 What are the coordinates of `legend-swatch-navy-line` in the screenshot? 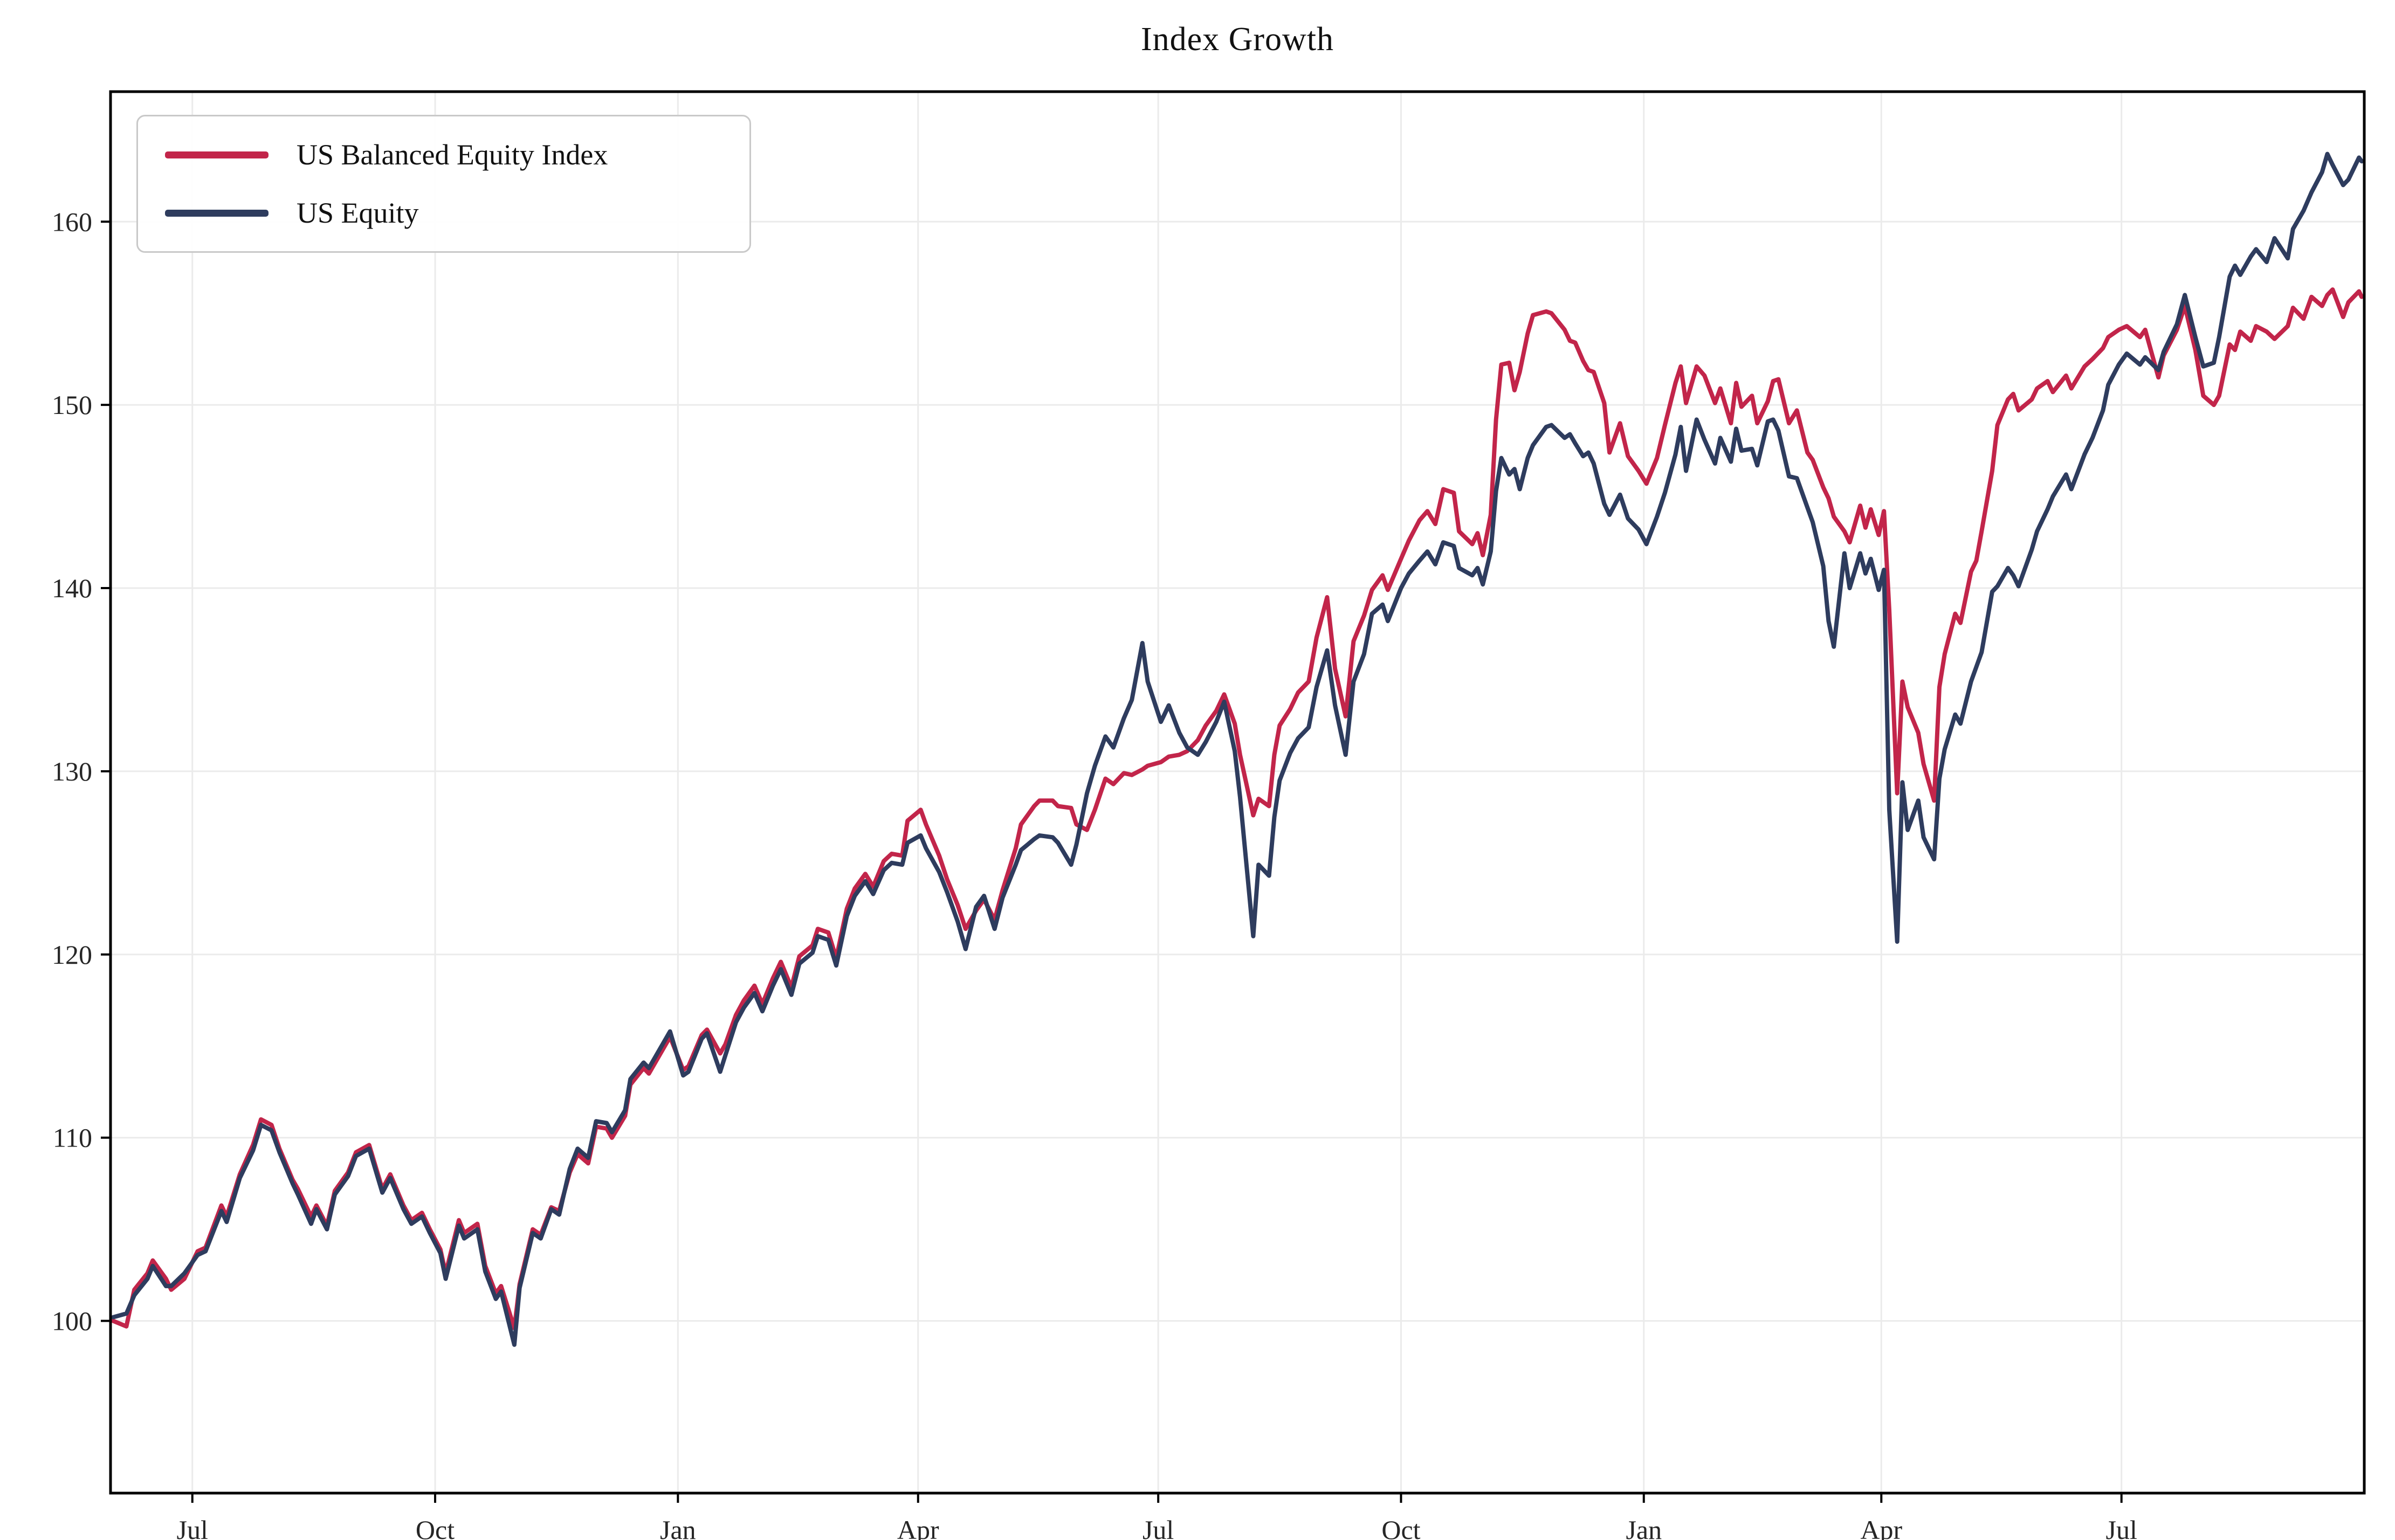 It's located at (217, 213).